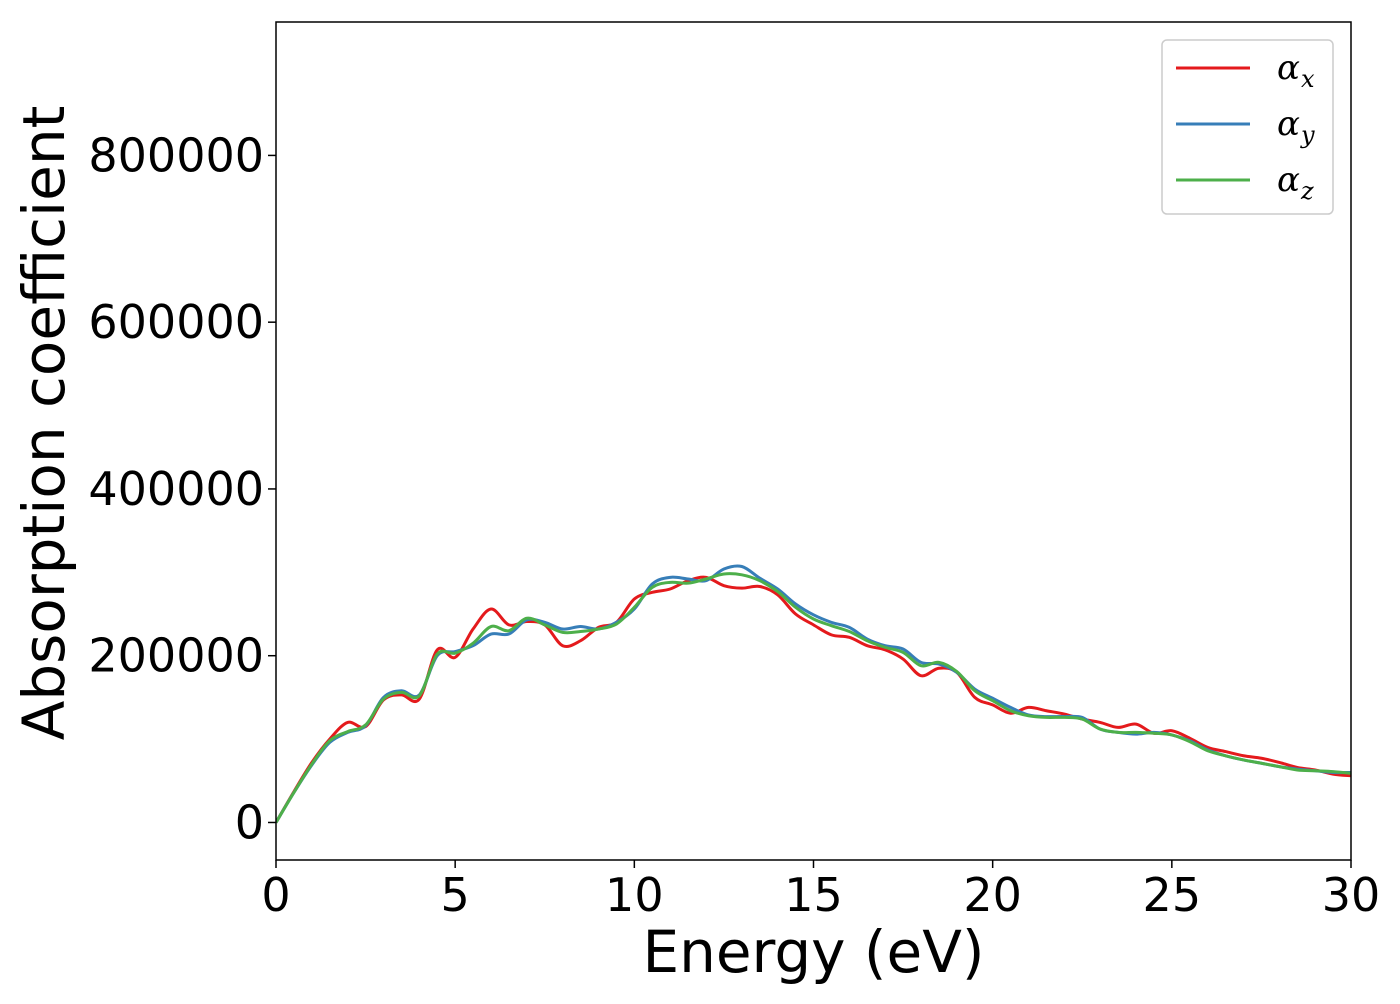 This screenshot has width=1400, height=1004. I want to click on x-axis-title: Energy (eV), so click(813, 952).